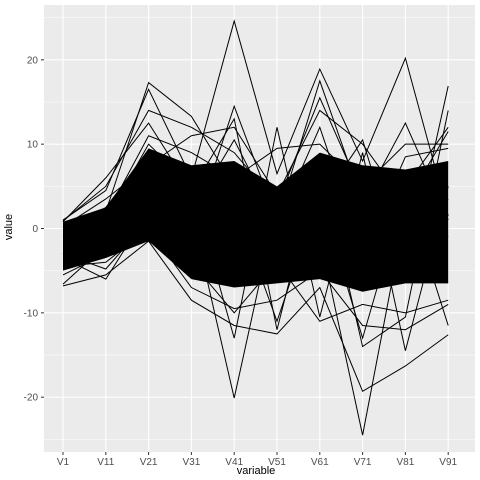  What do you see at coordinates (256, 471) in the screenshot?
I see `x-axis-title: variable` at bounding box center [256, 471].